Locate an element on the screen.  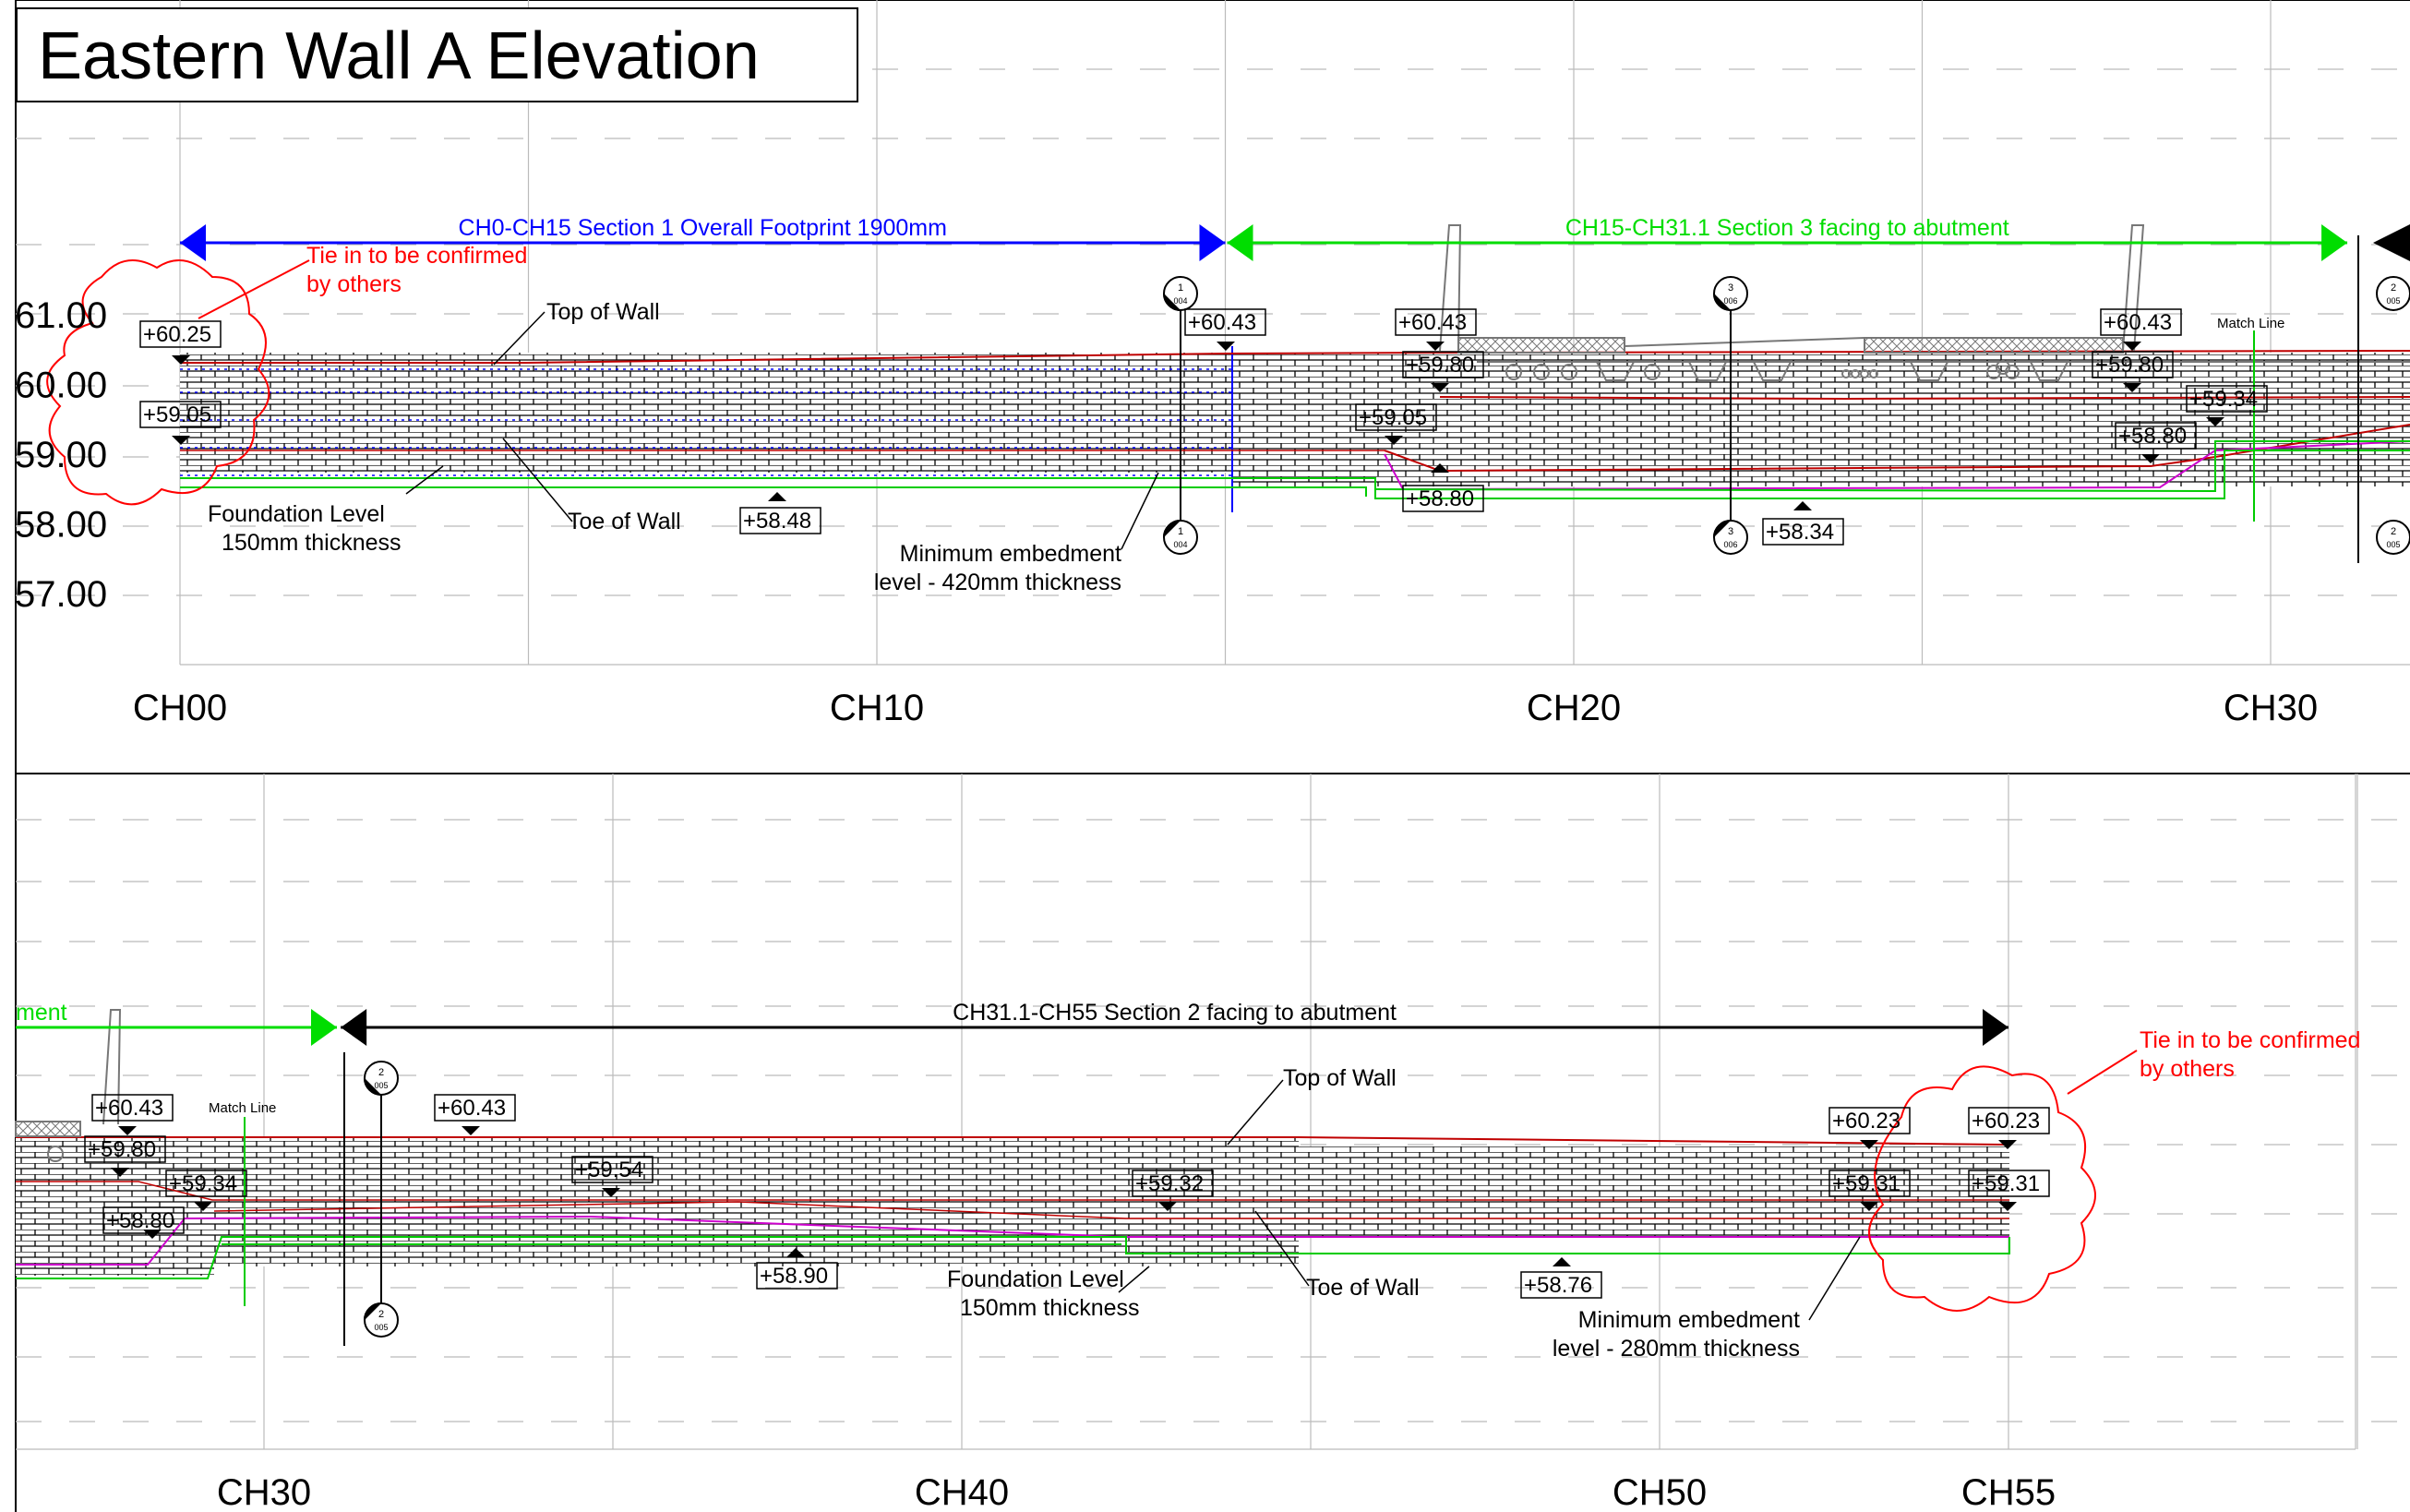
spot-level-bottom: +58.80 is located at coordinates (140, 1220).